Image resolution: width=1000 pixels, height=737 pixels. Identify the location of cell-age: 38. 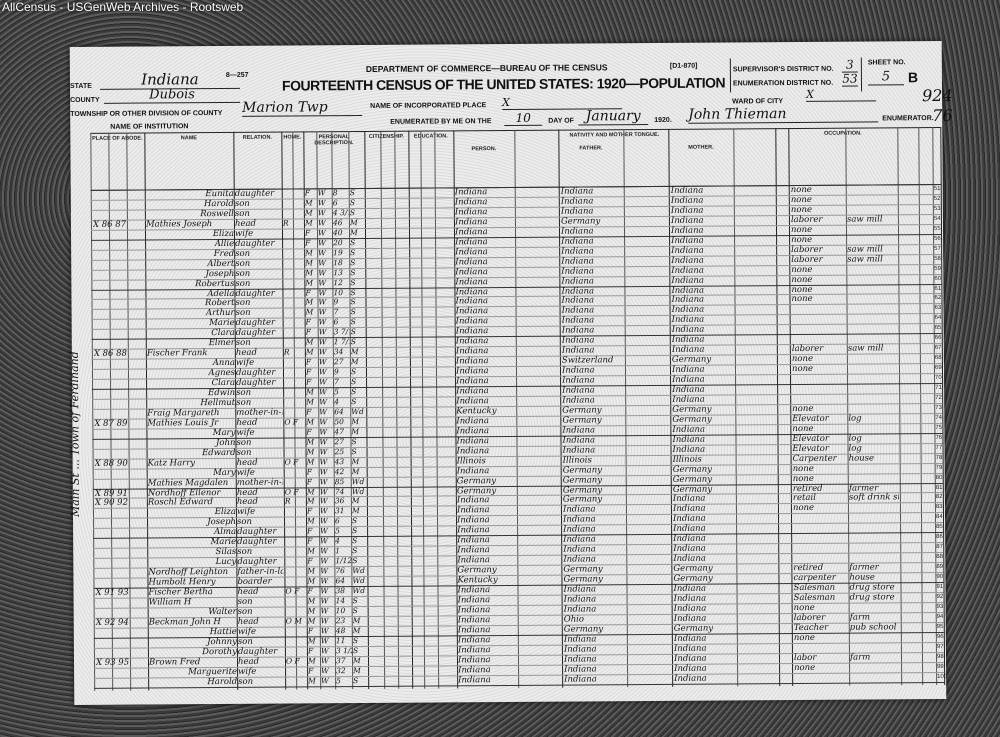
(340, 591).